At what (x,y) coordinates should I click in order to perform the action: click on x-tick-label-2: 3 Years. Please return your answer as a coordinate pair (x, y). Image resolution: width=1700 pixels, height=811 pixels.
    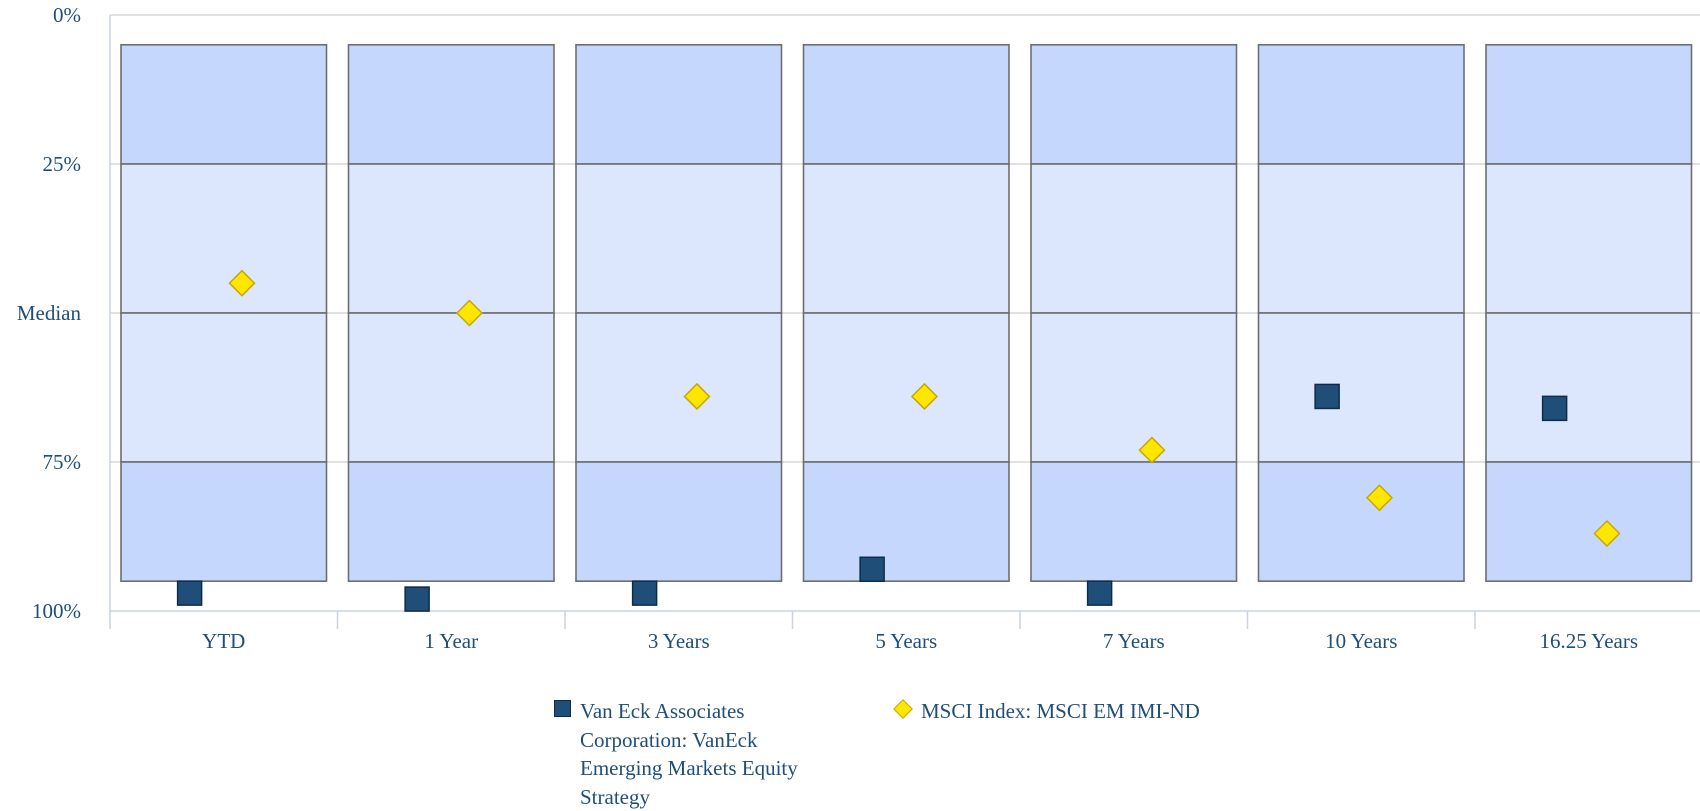
    Looking at the image, I should click on (679, 641).